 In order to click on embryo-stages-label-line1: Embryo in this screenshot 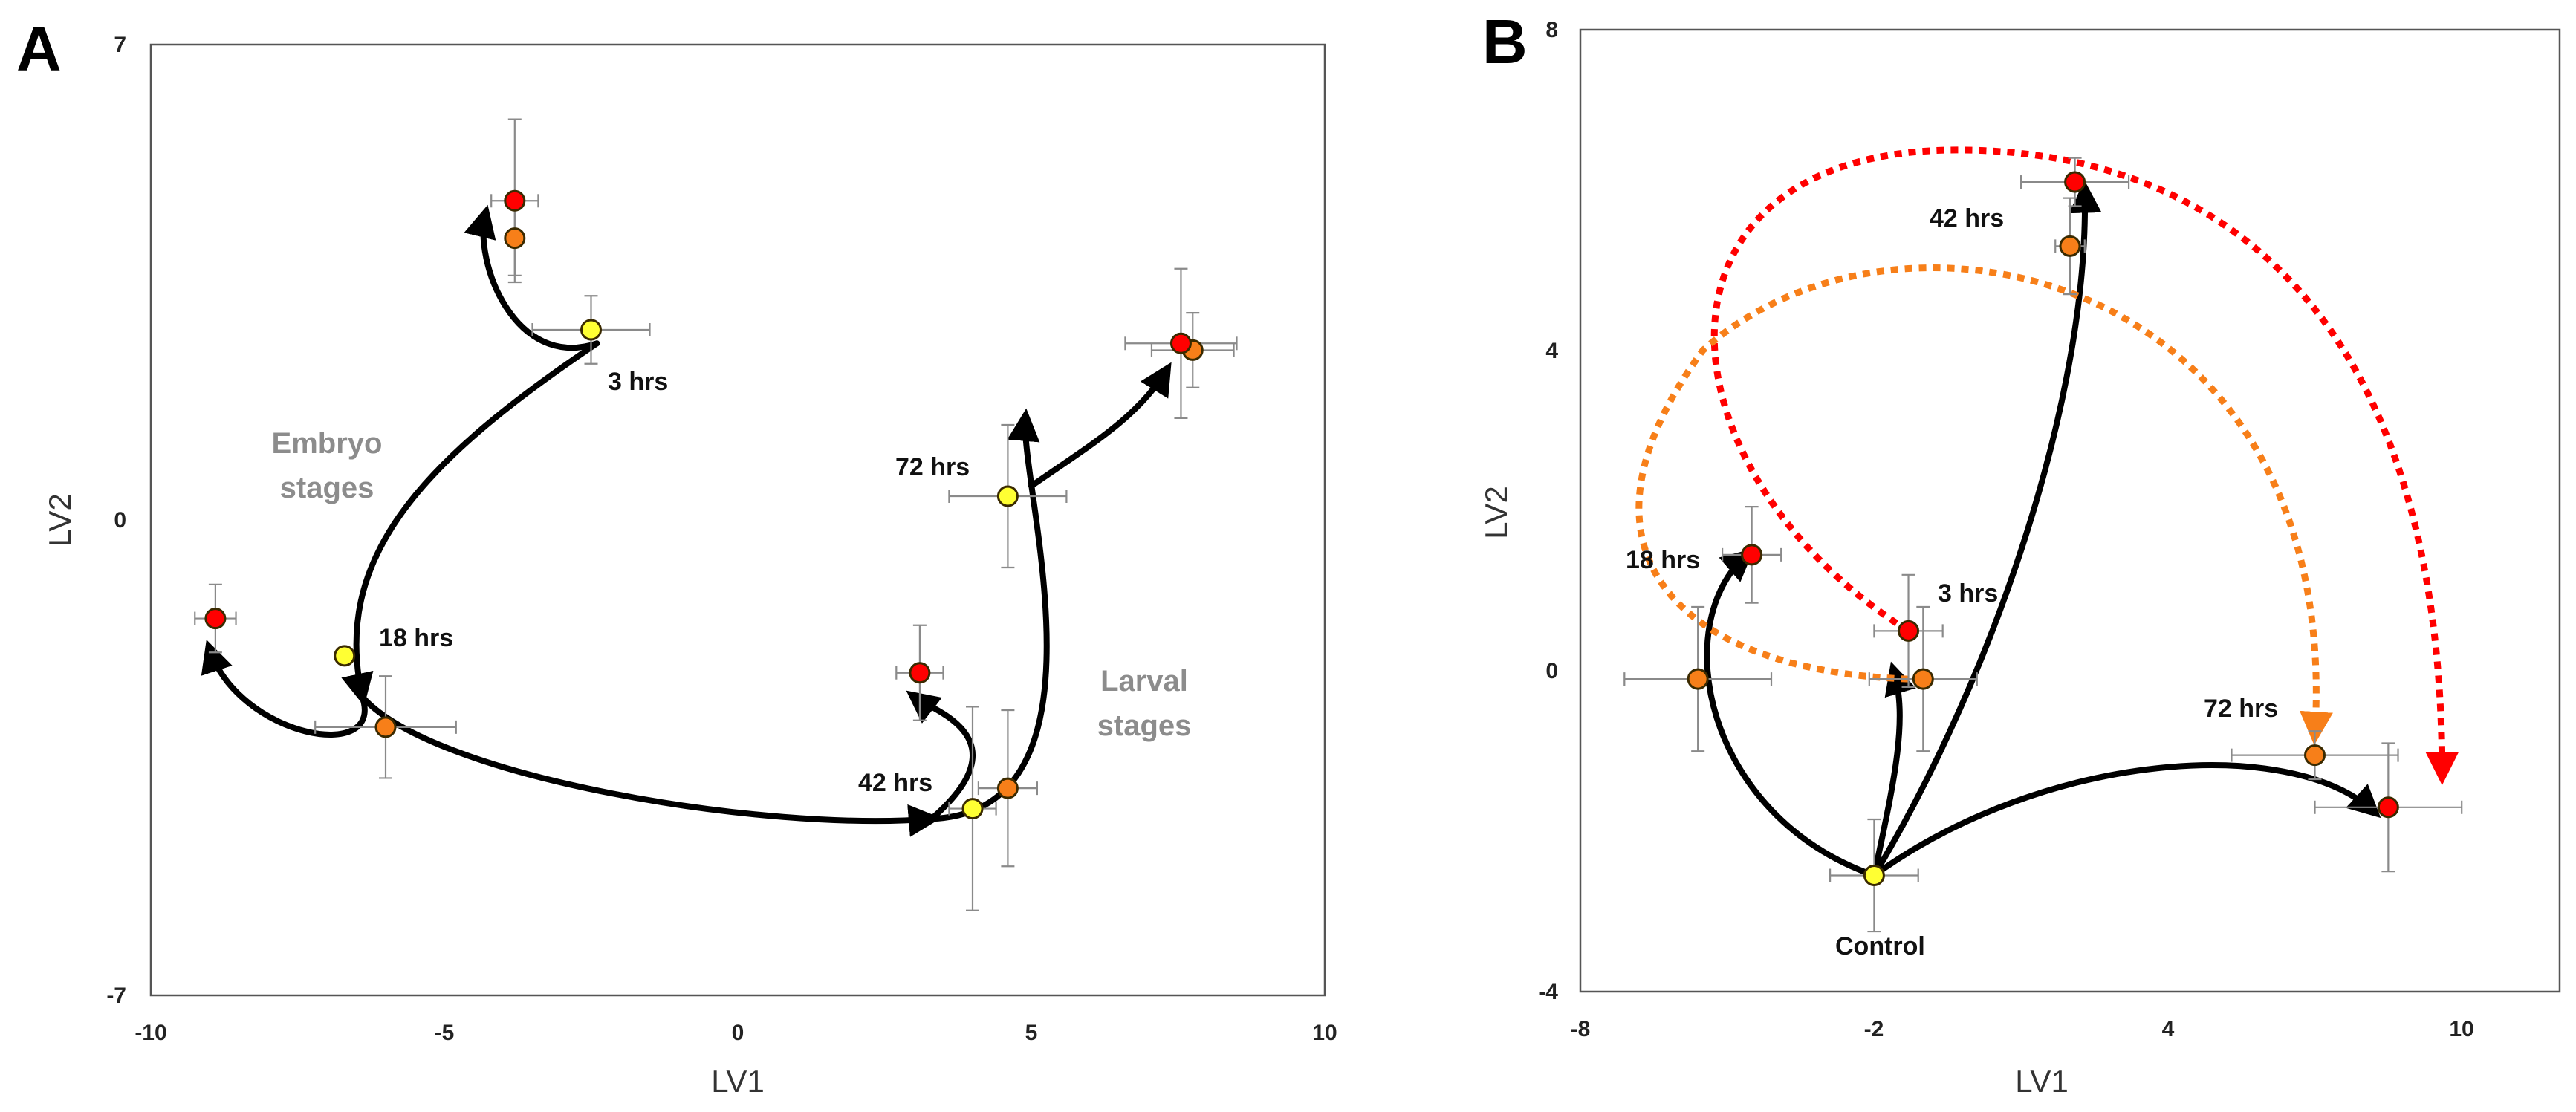, I will do `click(327, 444)`.